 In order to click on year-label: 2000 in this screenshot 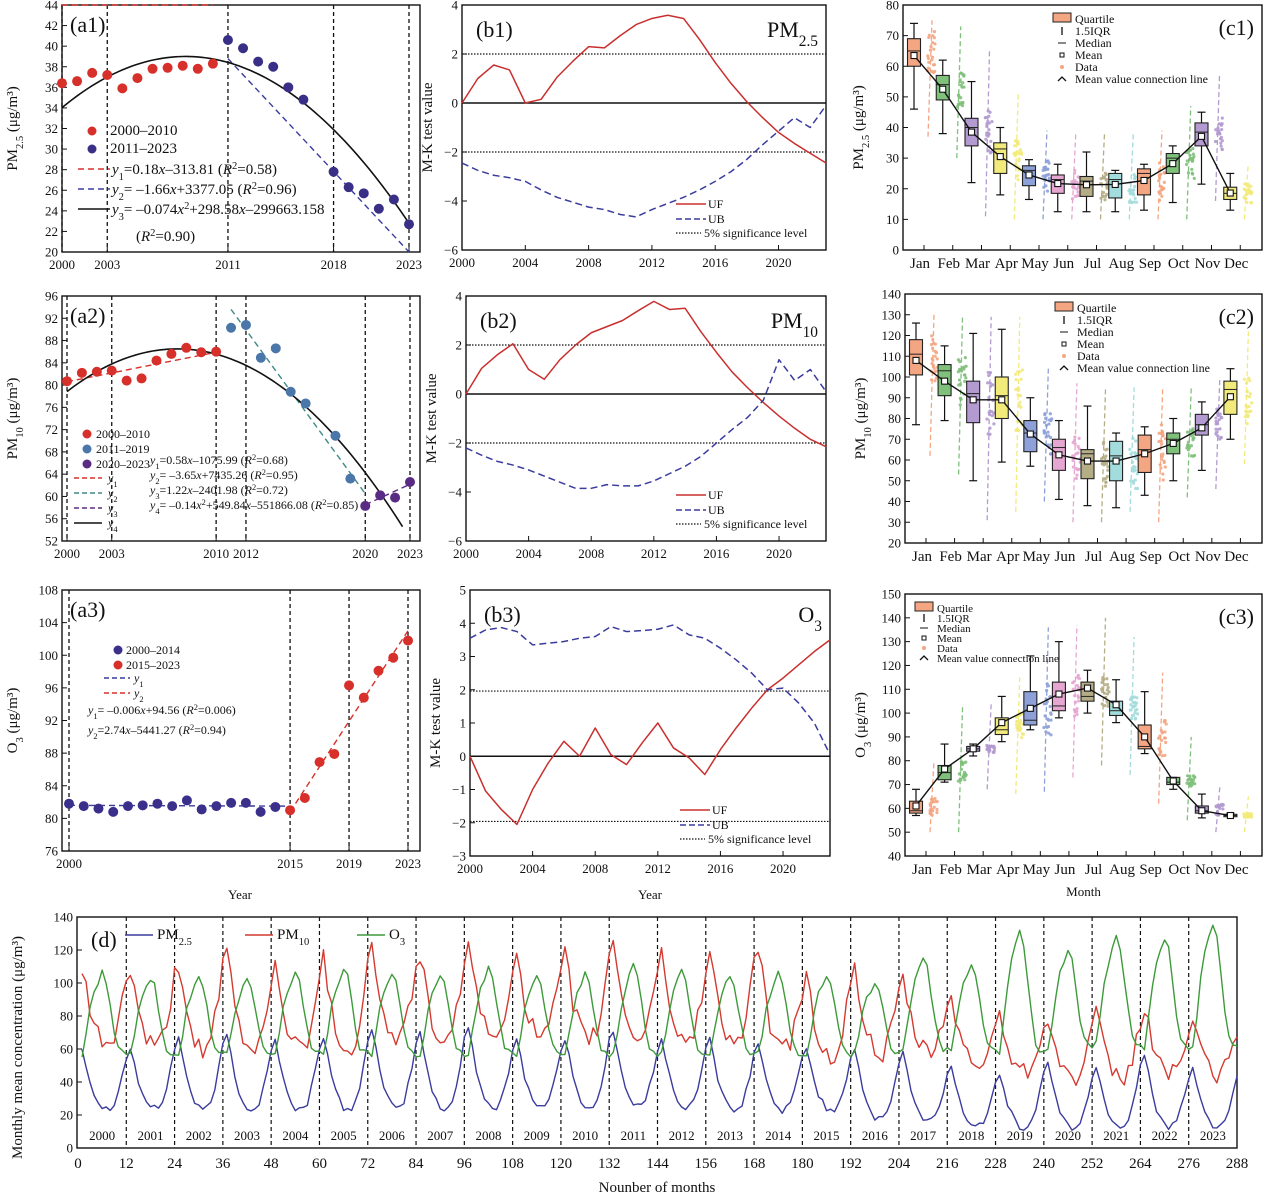, I will do `click(102, 1135)`.